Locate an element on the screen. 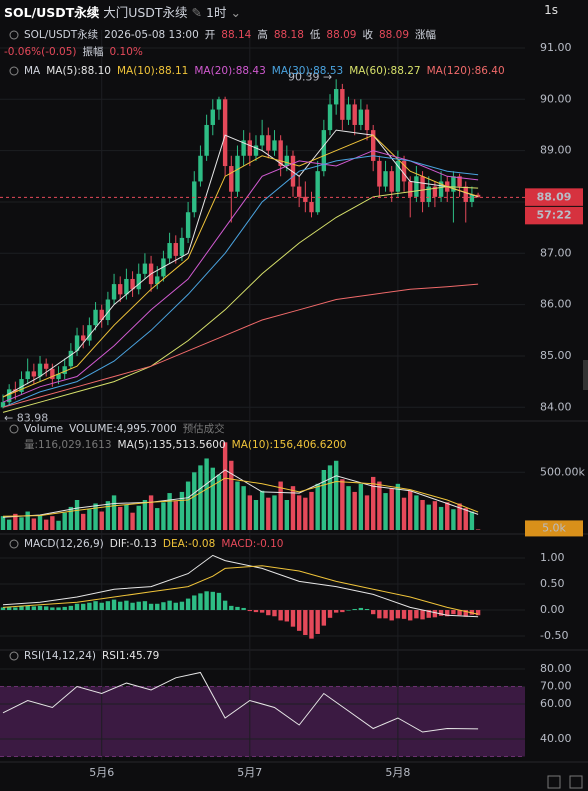 The height and width of the screenshot is (791, 588). y-tick-label: 90.00 is located at coordinates (556, 98).